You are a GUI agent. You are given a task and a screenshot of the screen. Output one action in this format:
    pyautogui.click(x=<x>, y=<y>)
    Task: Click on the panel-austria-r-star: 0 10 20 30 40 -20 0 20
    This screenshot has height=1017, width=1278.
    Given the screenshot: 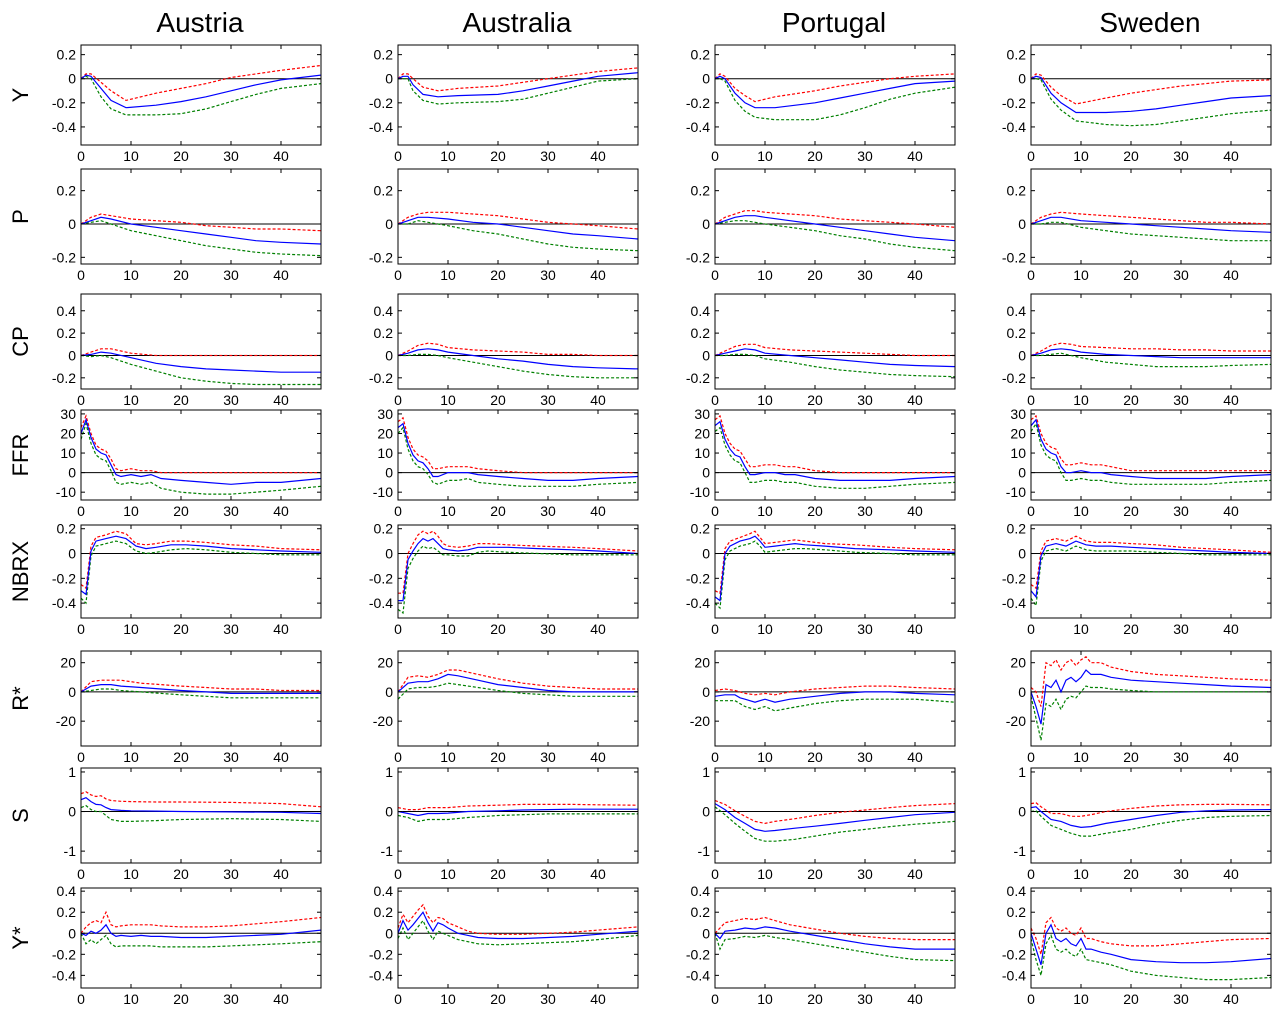 What is the action you would take?
    pyautogui.click(x=189, y=707)
    